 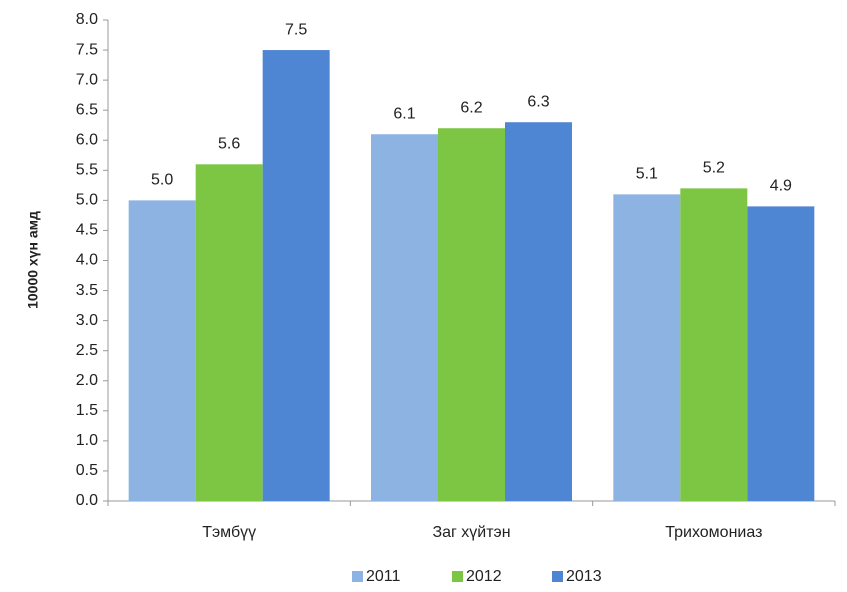 What do you see at coordinates (87, 170) in the screenshot?
I see `y-tick-label: 5.5` at bounding box center [87, 170].